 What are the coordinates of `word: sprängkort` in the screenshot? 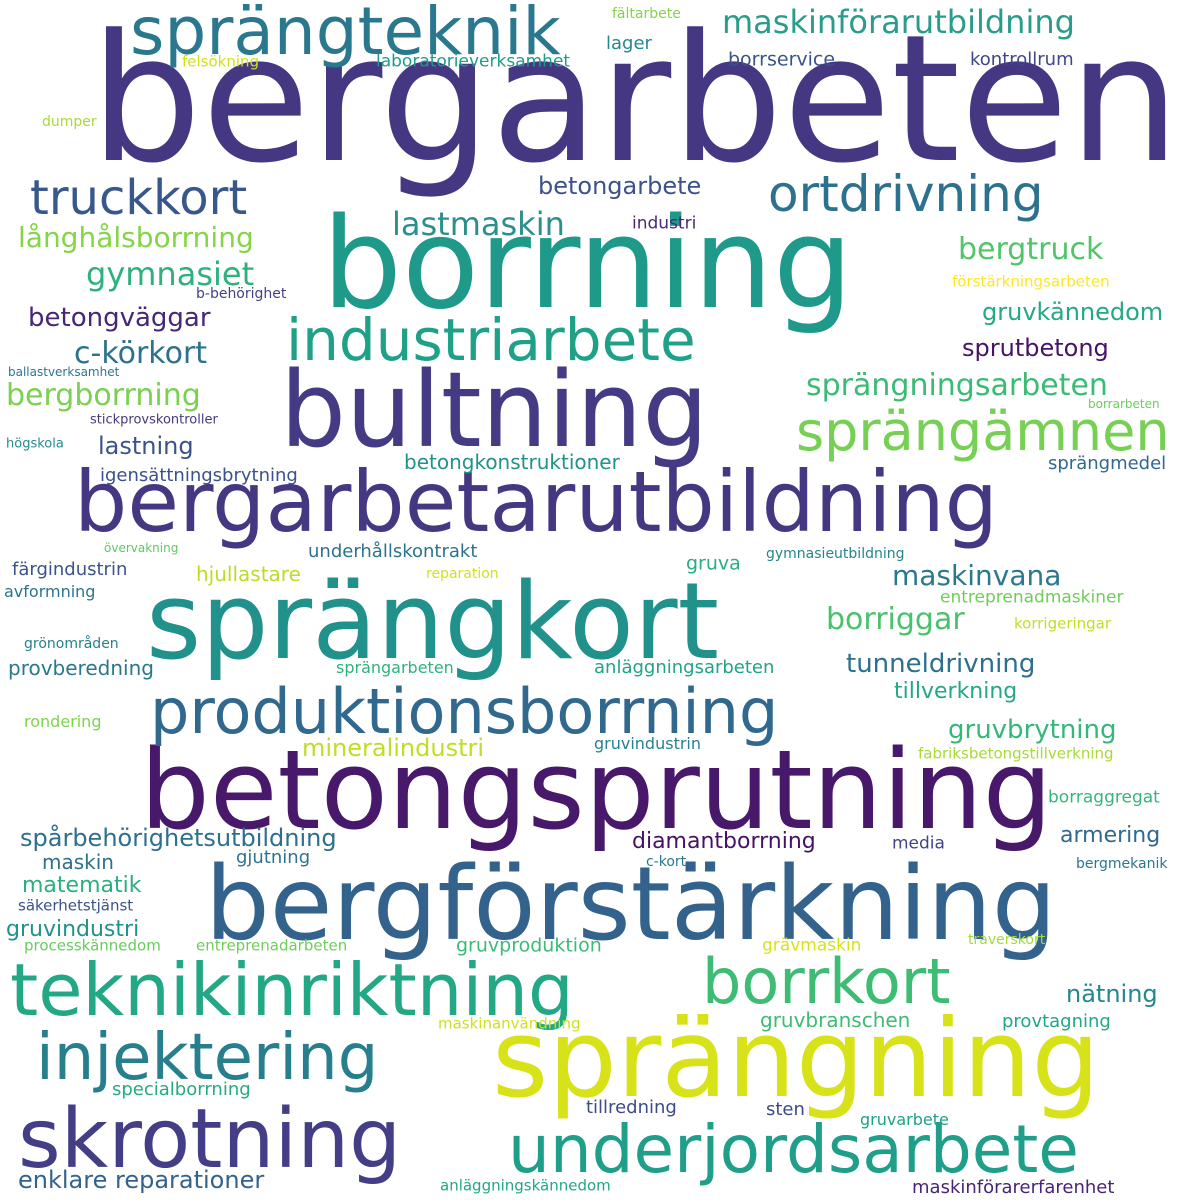 It's located at (433, 621).